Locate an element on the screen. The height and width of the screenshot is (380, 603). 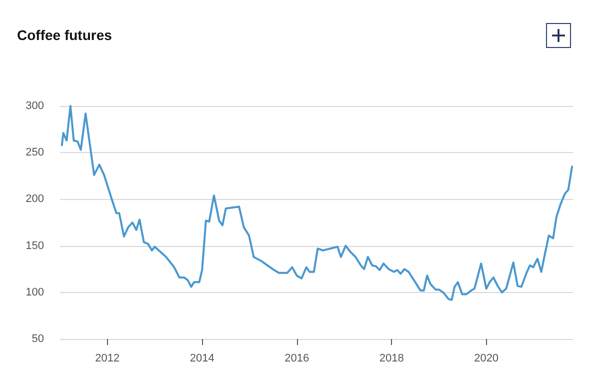
x-tick-label: 2016 is located at coordinates (297, 358).